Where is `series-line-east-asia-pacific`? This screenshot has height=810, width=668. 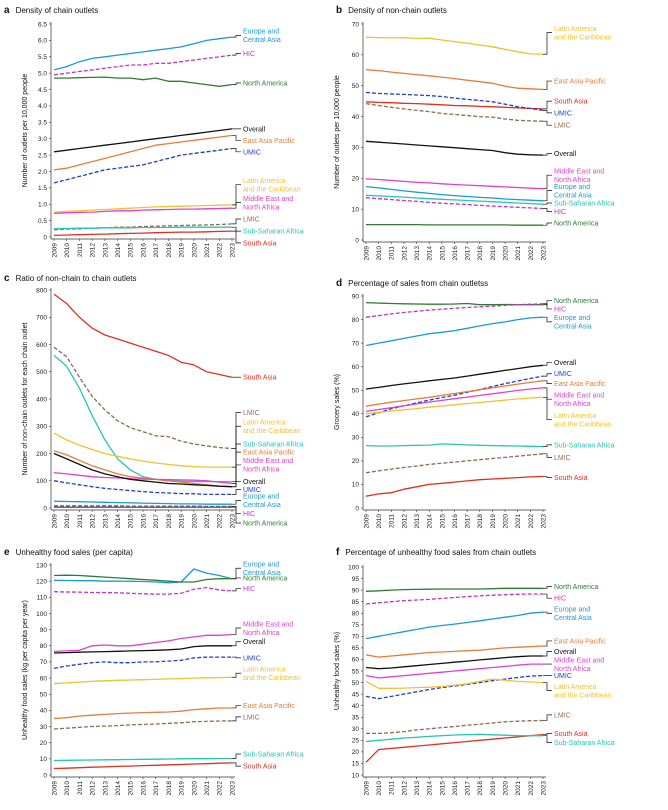 series-line-east-asia-pacific is located at coordinates (454, 80).